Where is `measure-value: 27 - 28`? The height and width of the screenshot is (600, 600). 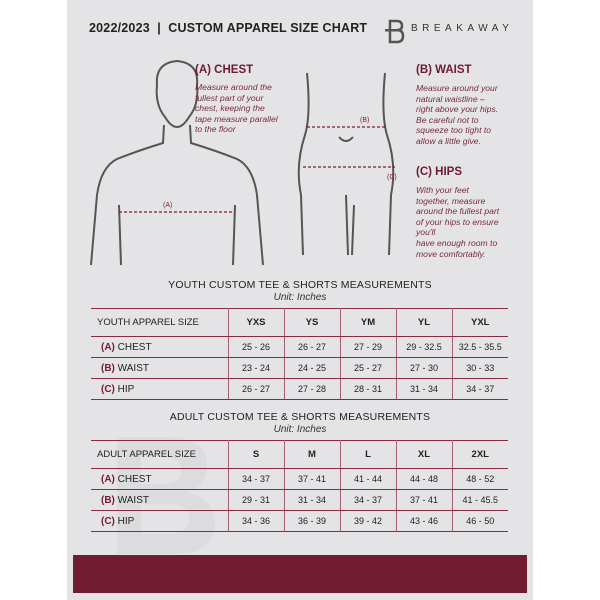 measure-value: 27 - 28 is located at coordinates (312, 389).